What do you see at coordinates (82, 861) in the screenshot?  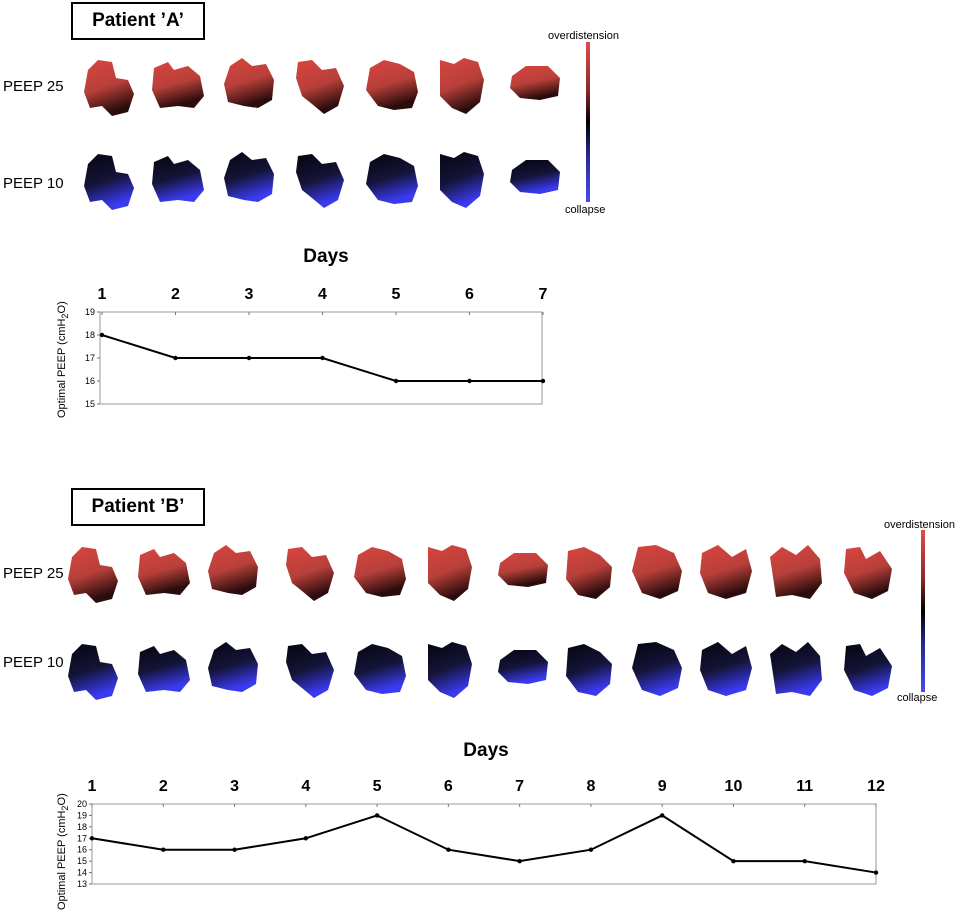 I see `patient-b-ytick-label: 15` at bounding box center [82, 861].